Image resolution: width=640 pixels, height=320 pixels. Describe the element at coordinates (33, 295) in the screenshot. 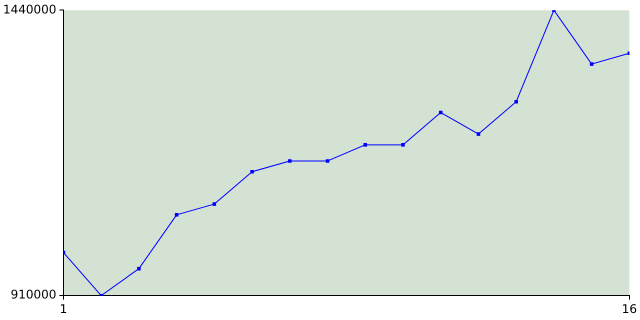

I see `y-tick-label: 910000` at that location.